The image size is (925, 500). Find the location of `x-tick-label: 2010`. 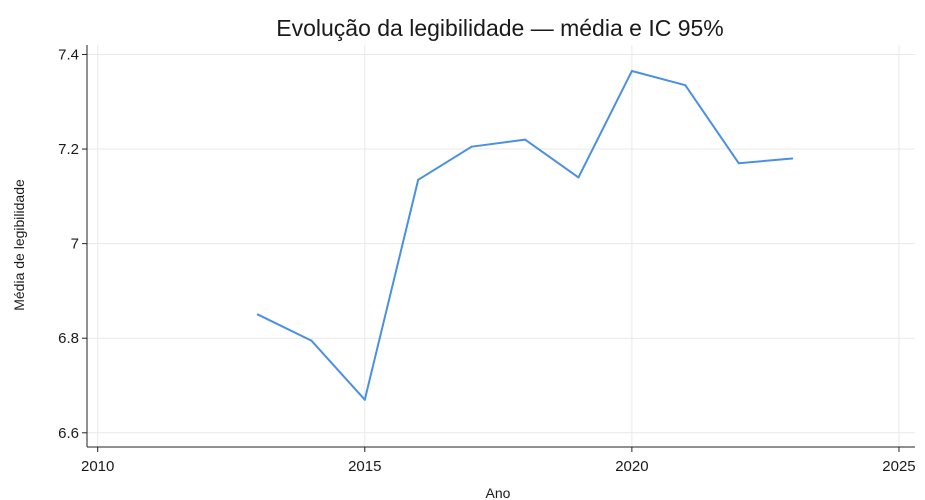

x-tick-label: 2010 is located at coordinates (97, 466).